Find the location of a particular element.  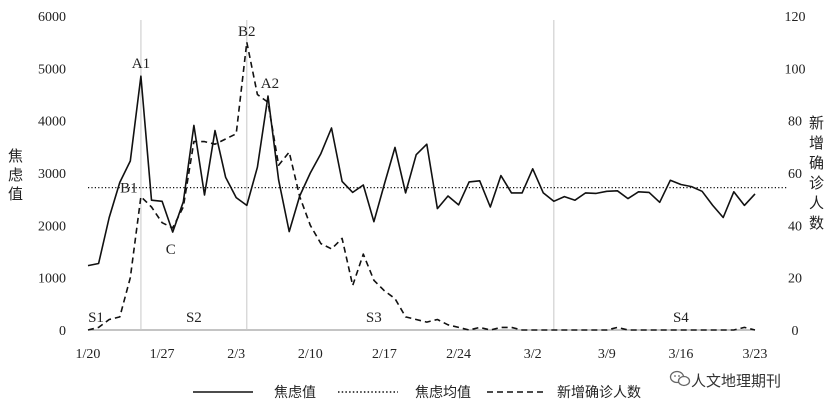

x-tick-label: 2/24 is located at coordinates (458, 354).